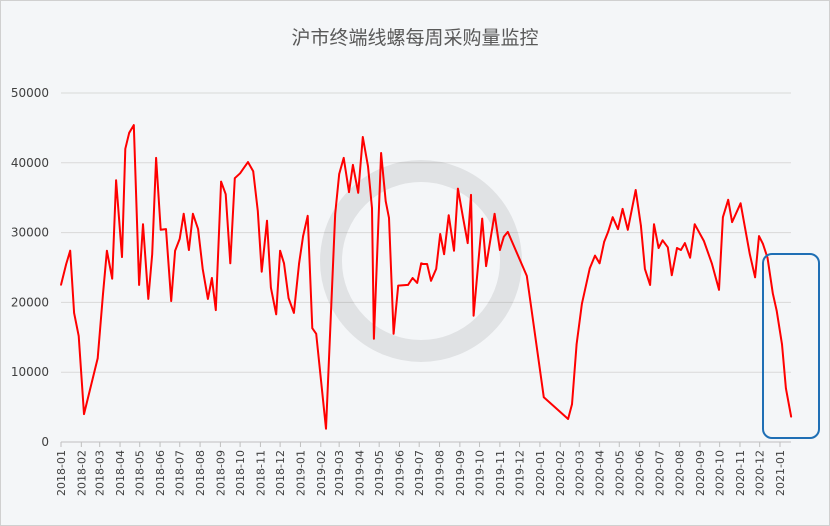  I want to click on highlight-box, so click(791, 346).